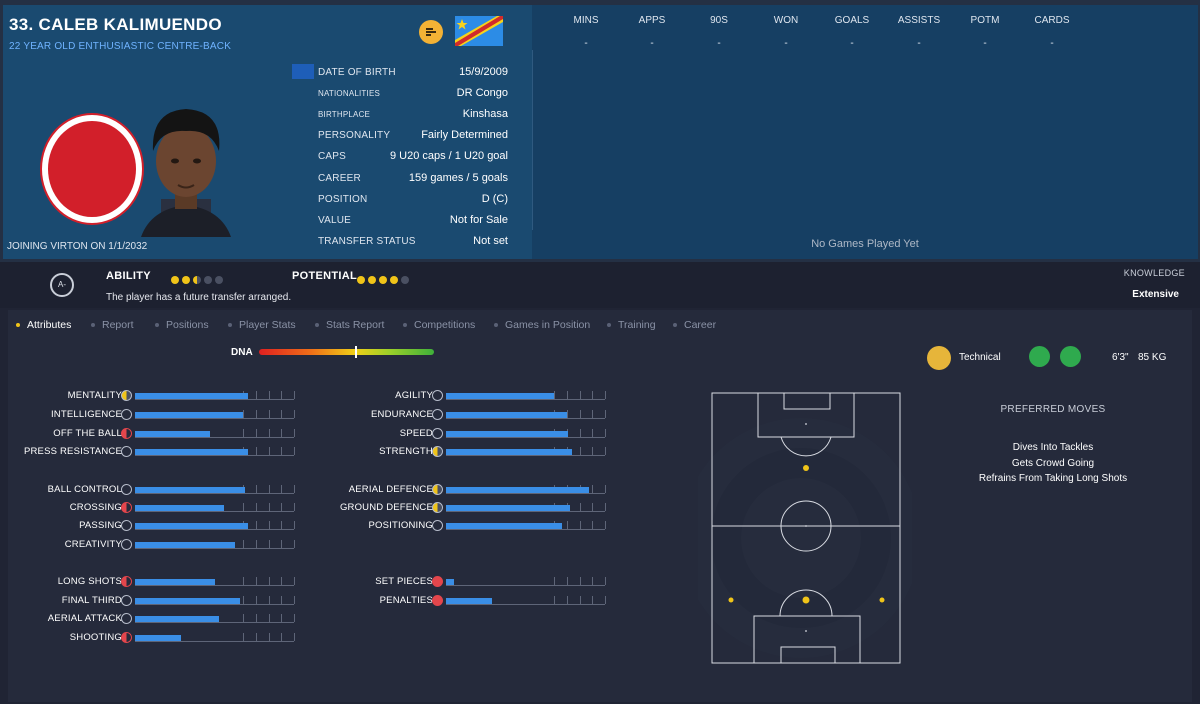  I want to click on role-icon, so click(431, 32).